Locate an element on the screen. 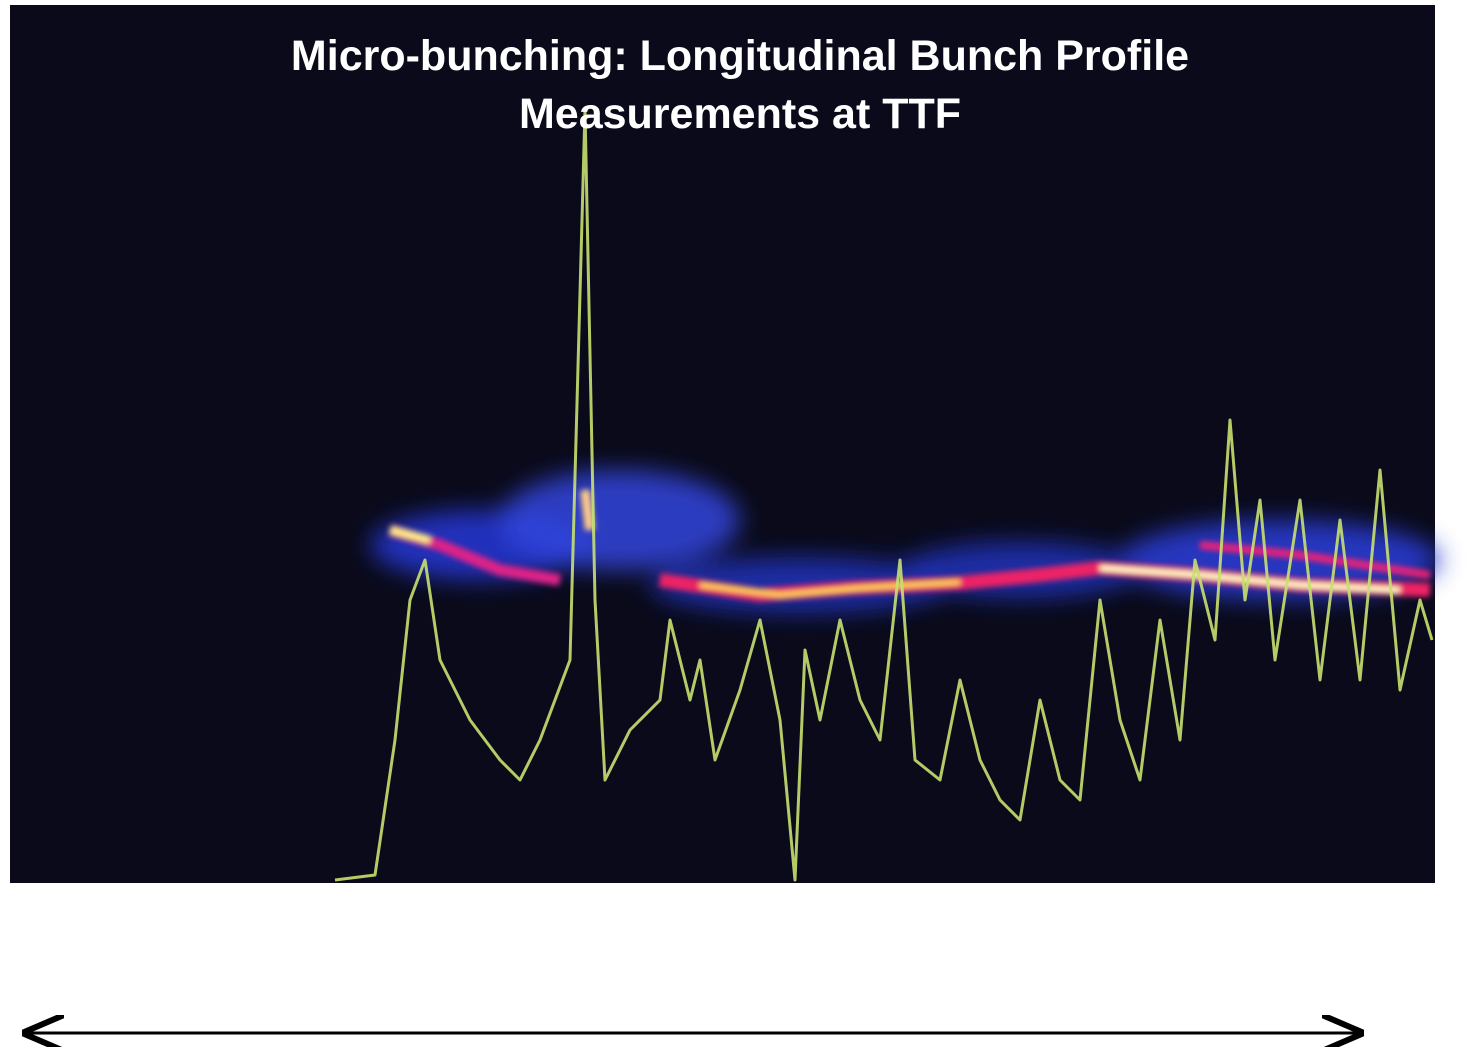 This screenshot has height=1047, width=1480. title-line: Measurements at TTF is located at coordinates (740, 114).